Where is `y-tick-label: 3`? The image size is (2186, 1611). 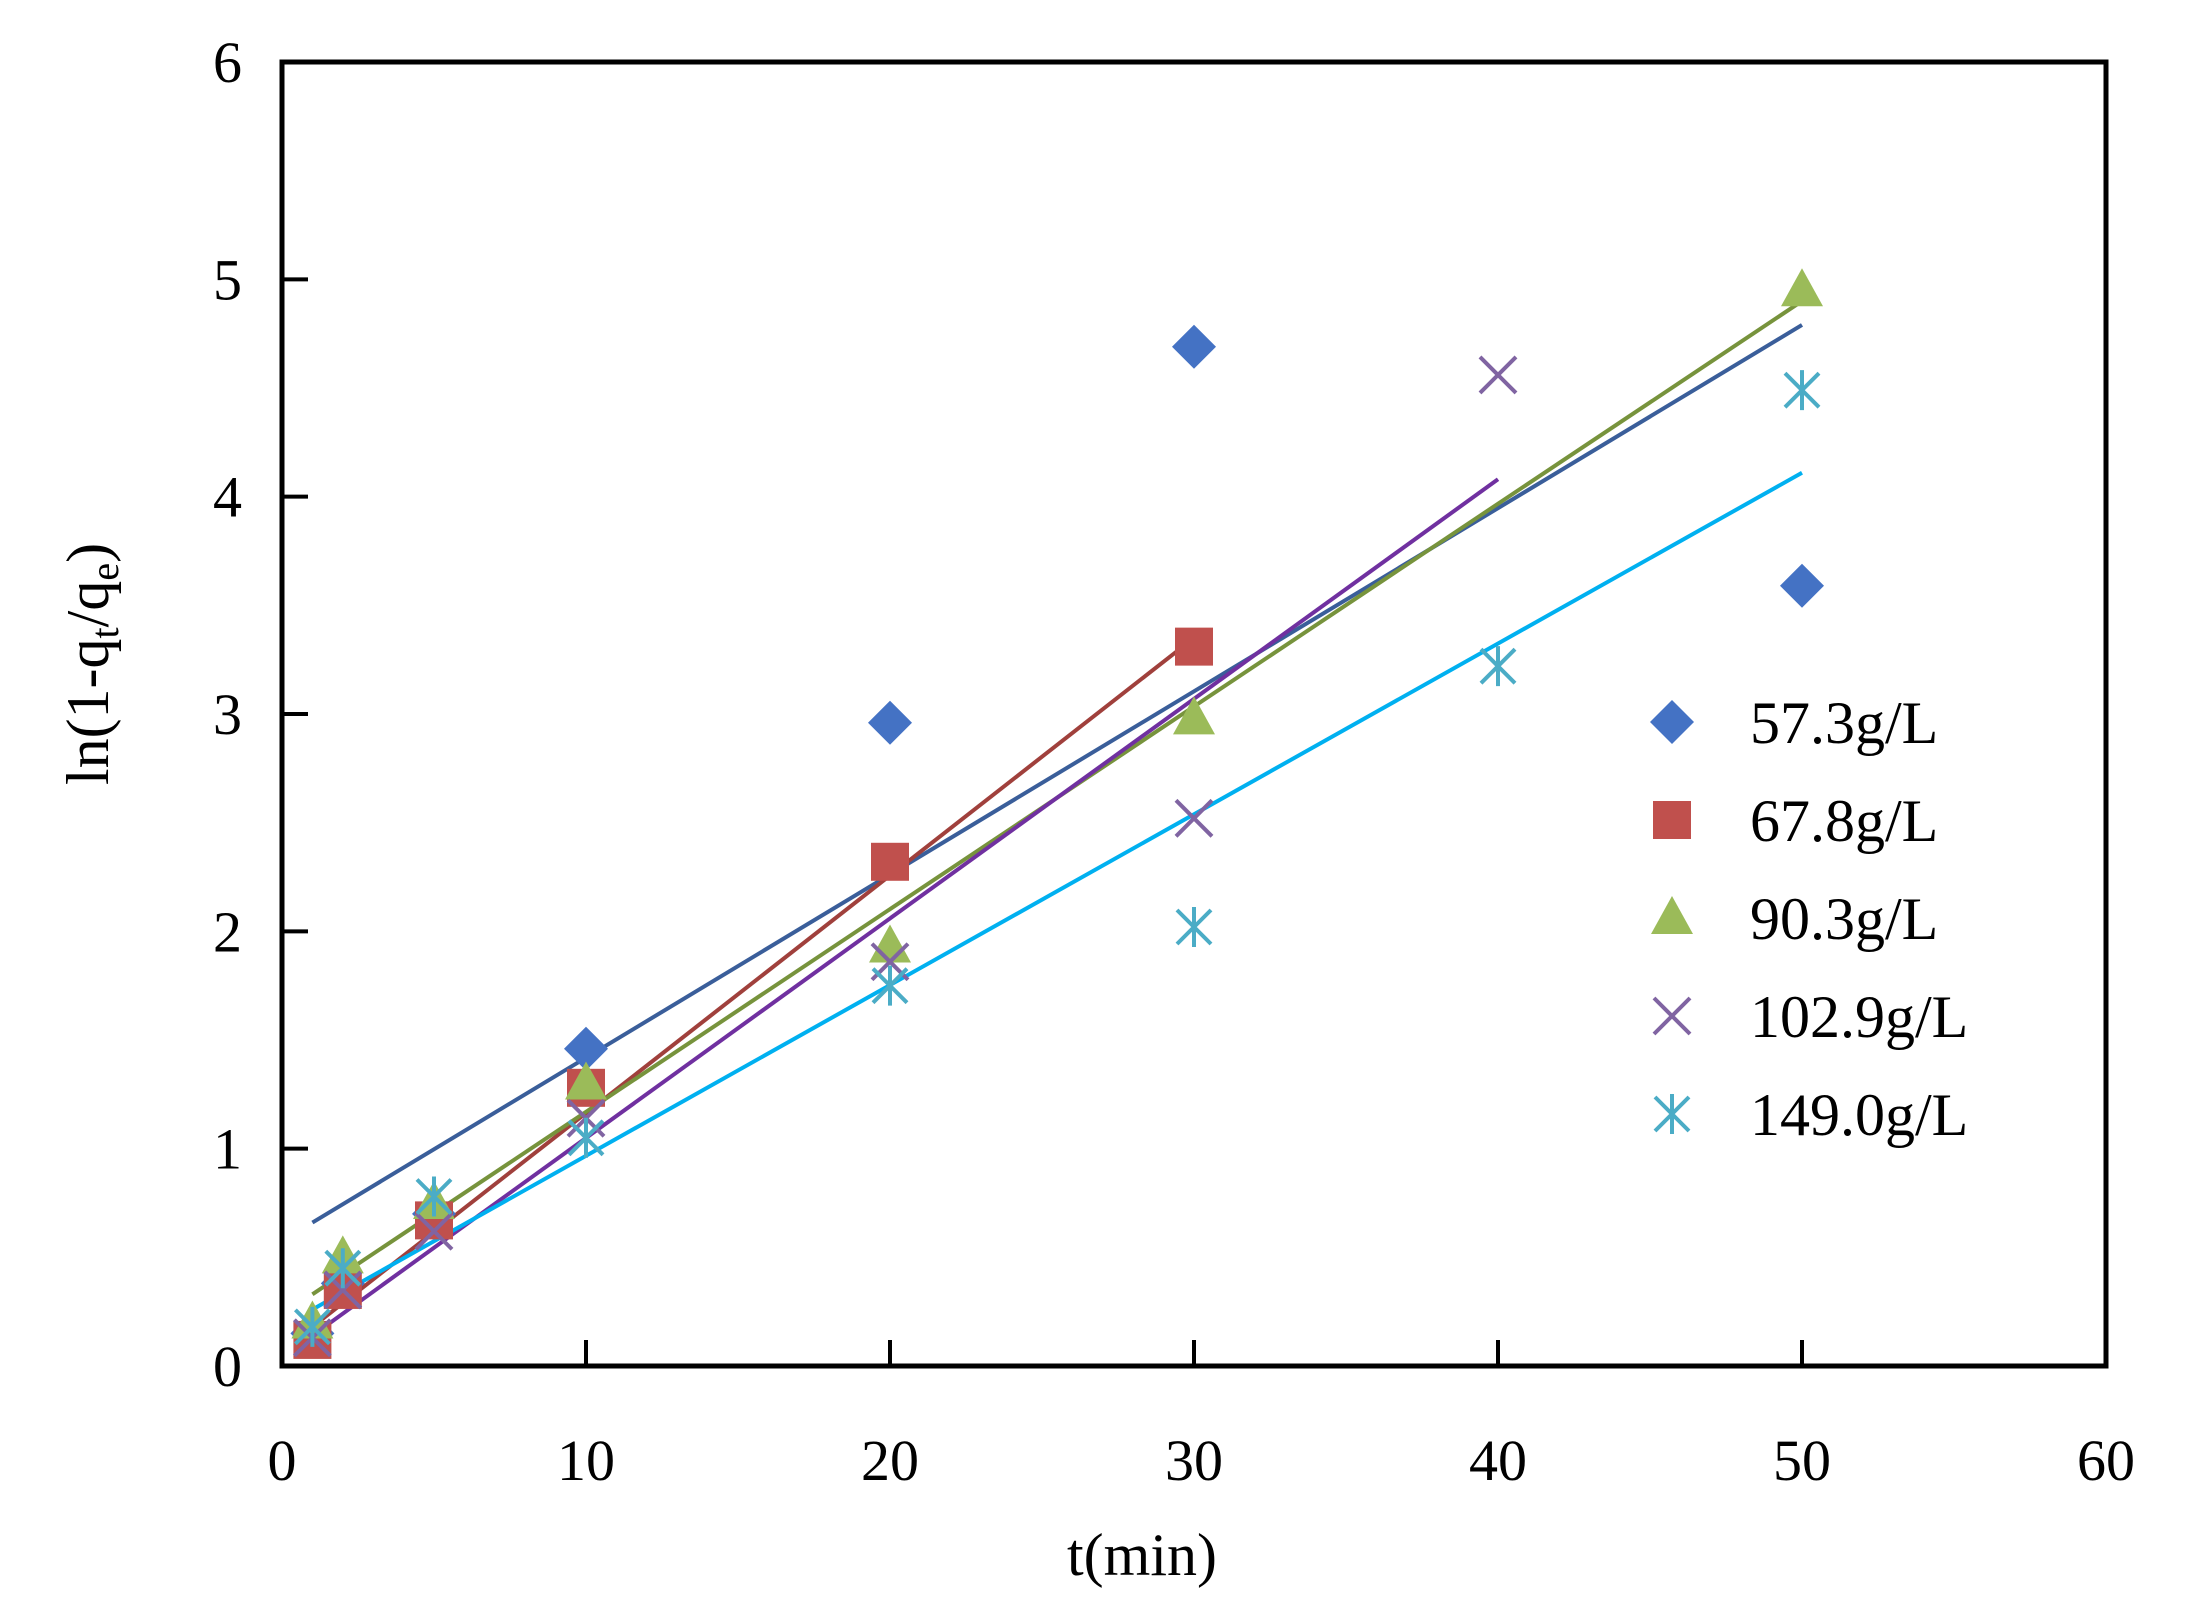
y-tick-label: 3 is located at coordinates (227, 714).